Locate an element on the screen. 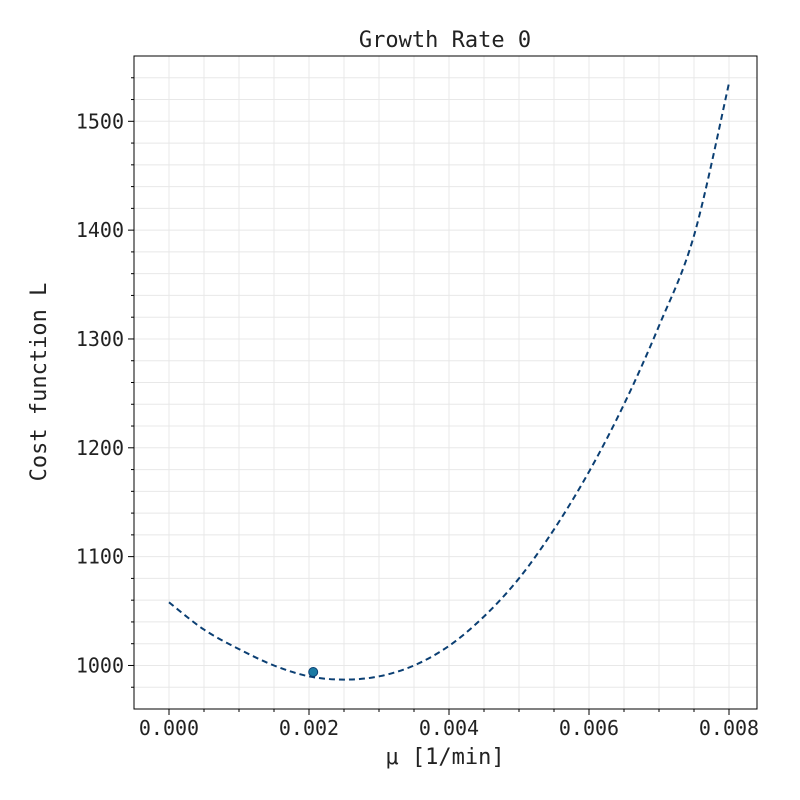  x-axis: 0.000 0.002 0.004 0.006 0.008 is located at coordinates (449, 724).